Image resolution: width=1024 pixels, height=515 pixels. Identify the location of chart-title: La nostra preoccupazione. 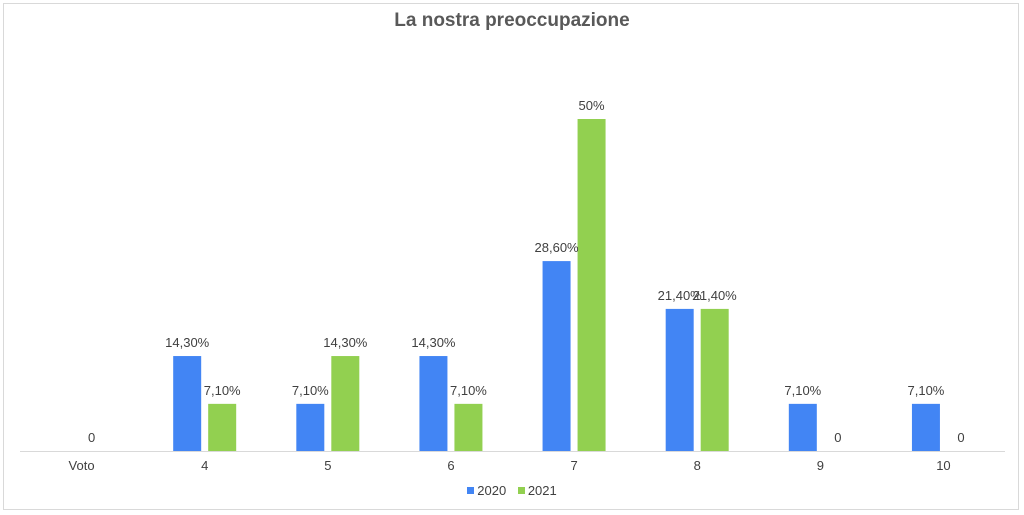
(512, 20).